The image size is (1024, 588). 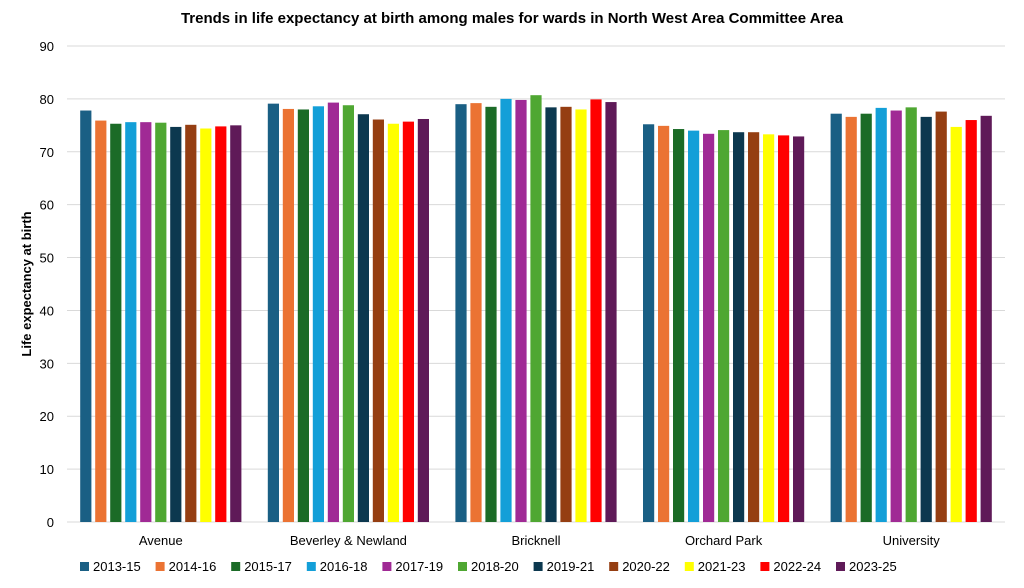 I want to click on bar-2018-20-bricknell, so click(x=536, y=308).